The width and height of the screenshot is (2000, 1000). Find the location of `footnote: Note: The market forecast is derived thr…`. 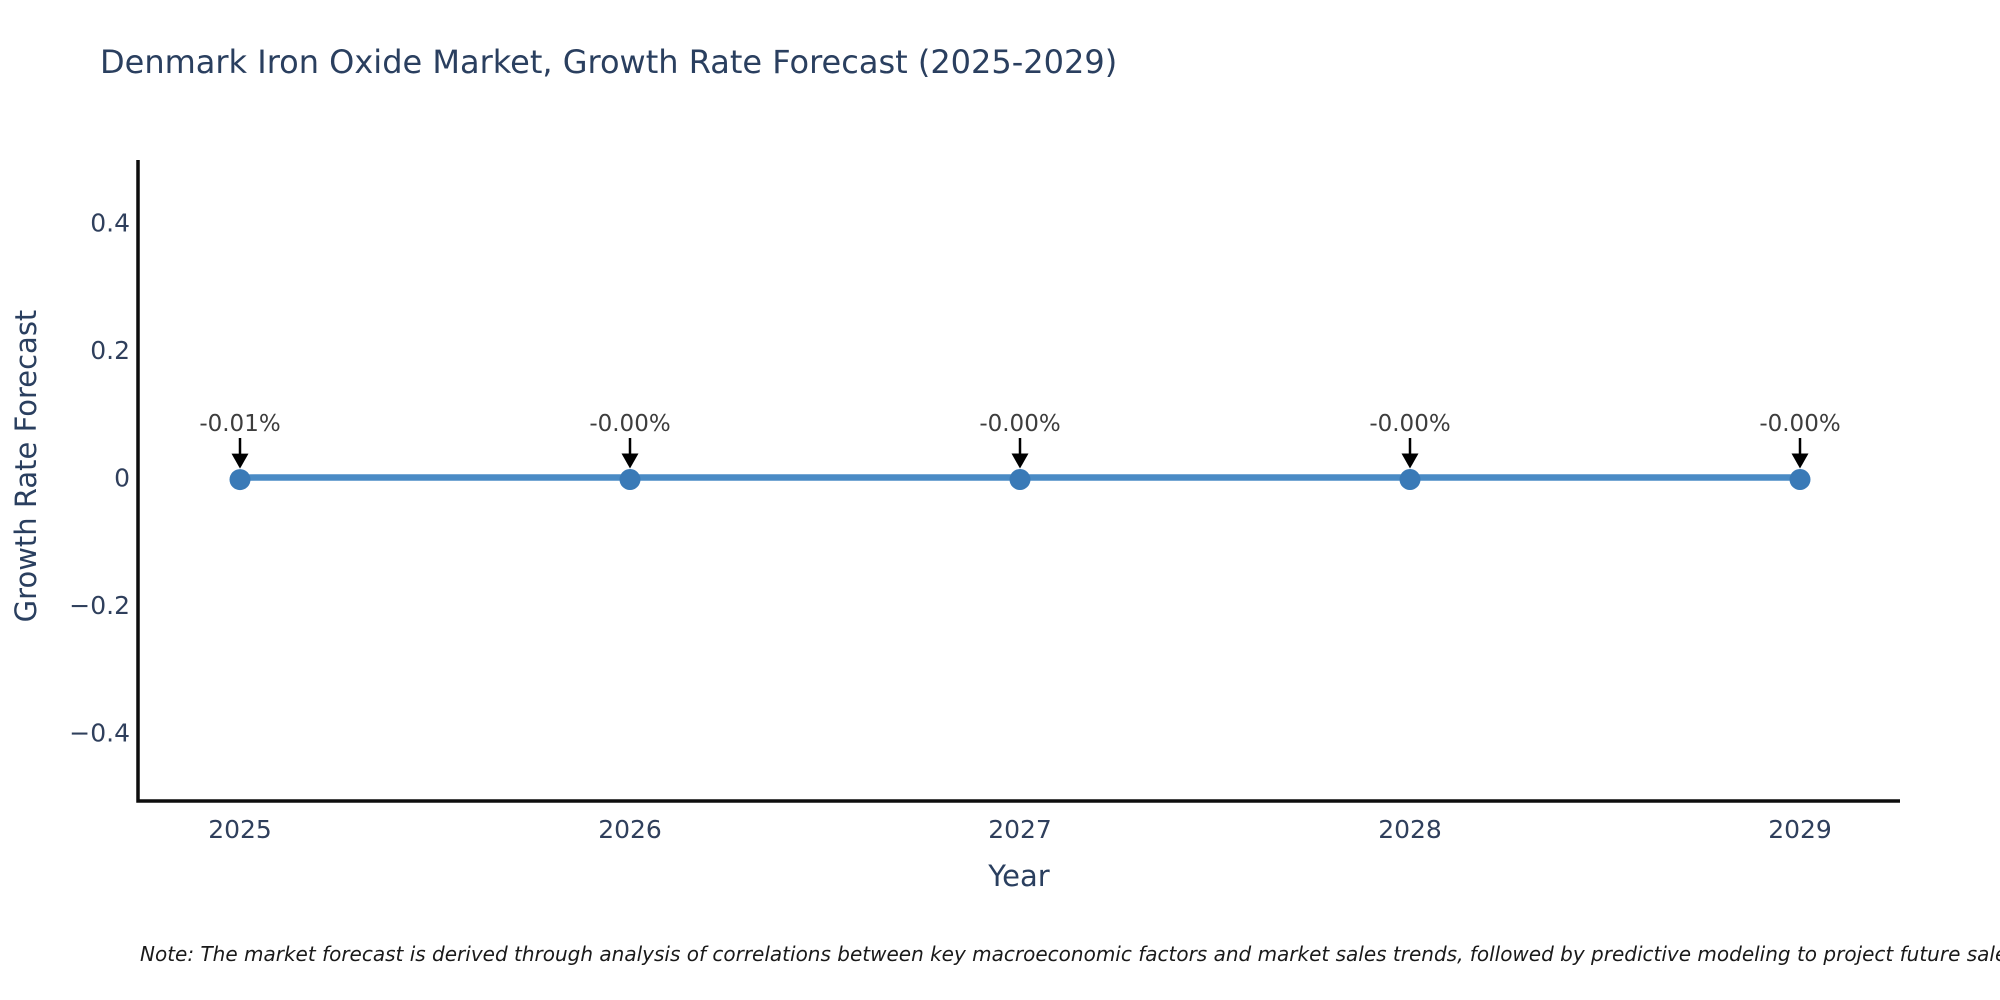

footnote: Note: The market forecast is derived thr… is located at coordinates (1070, 954).